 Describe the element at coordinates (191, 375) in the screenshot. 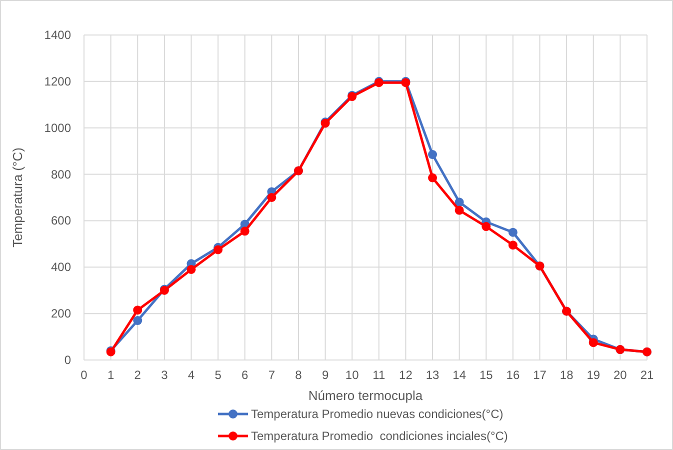

I see `x-tick-label: 4` at that location.